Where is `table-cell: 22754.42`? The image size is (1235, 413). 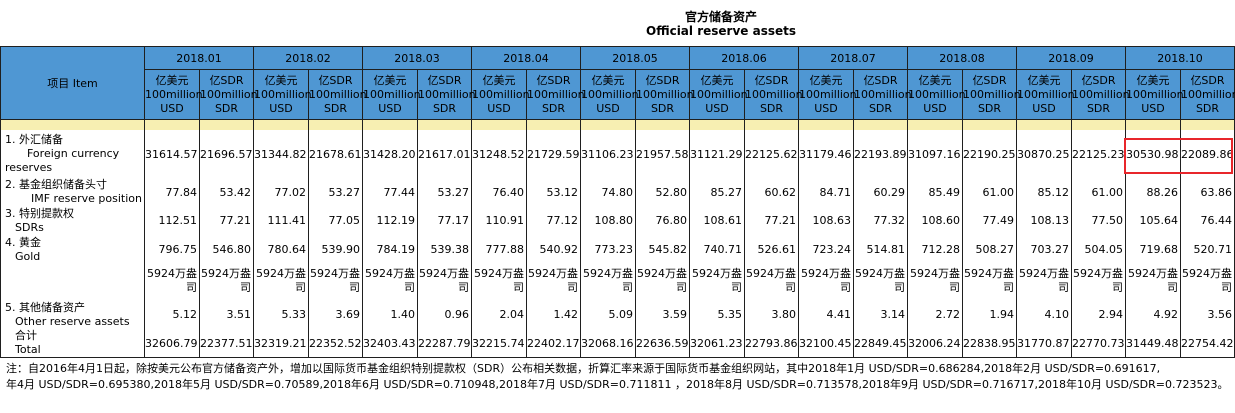
table-cell: 22754.42 is located at coordinates (1207, 343).